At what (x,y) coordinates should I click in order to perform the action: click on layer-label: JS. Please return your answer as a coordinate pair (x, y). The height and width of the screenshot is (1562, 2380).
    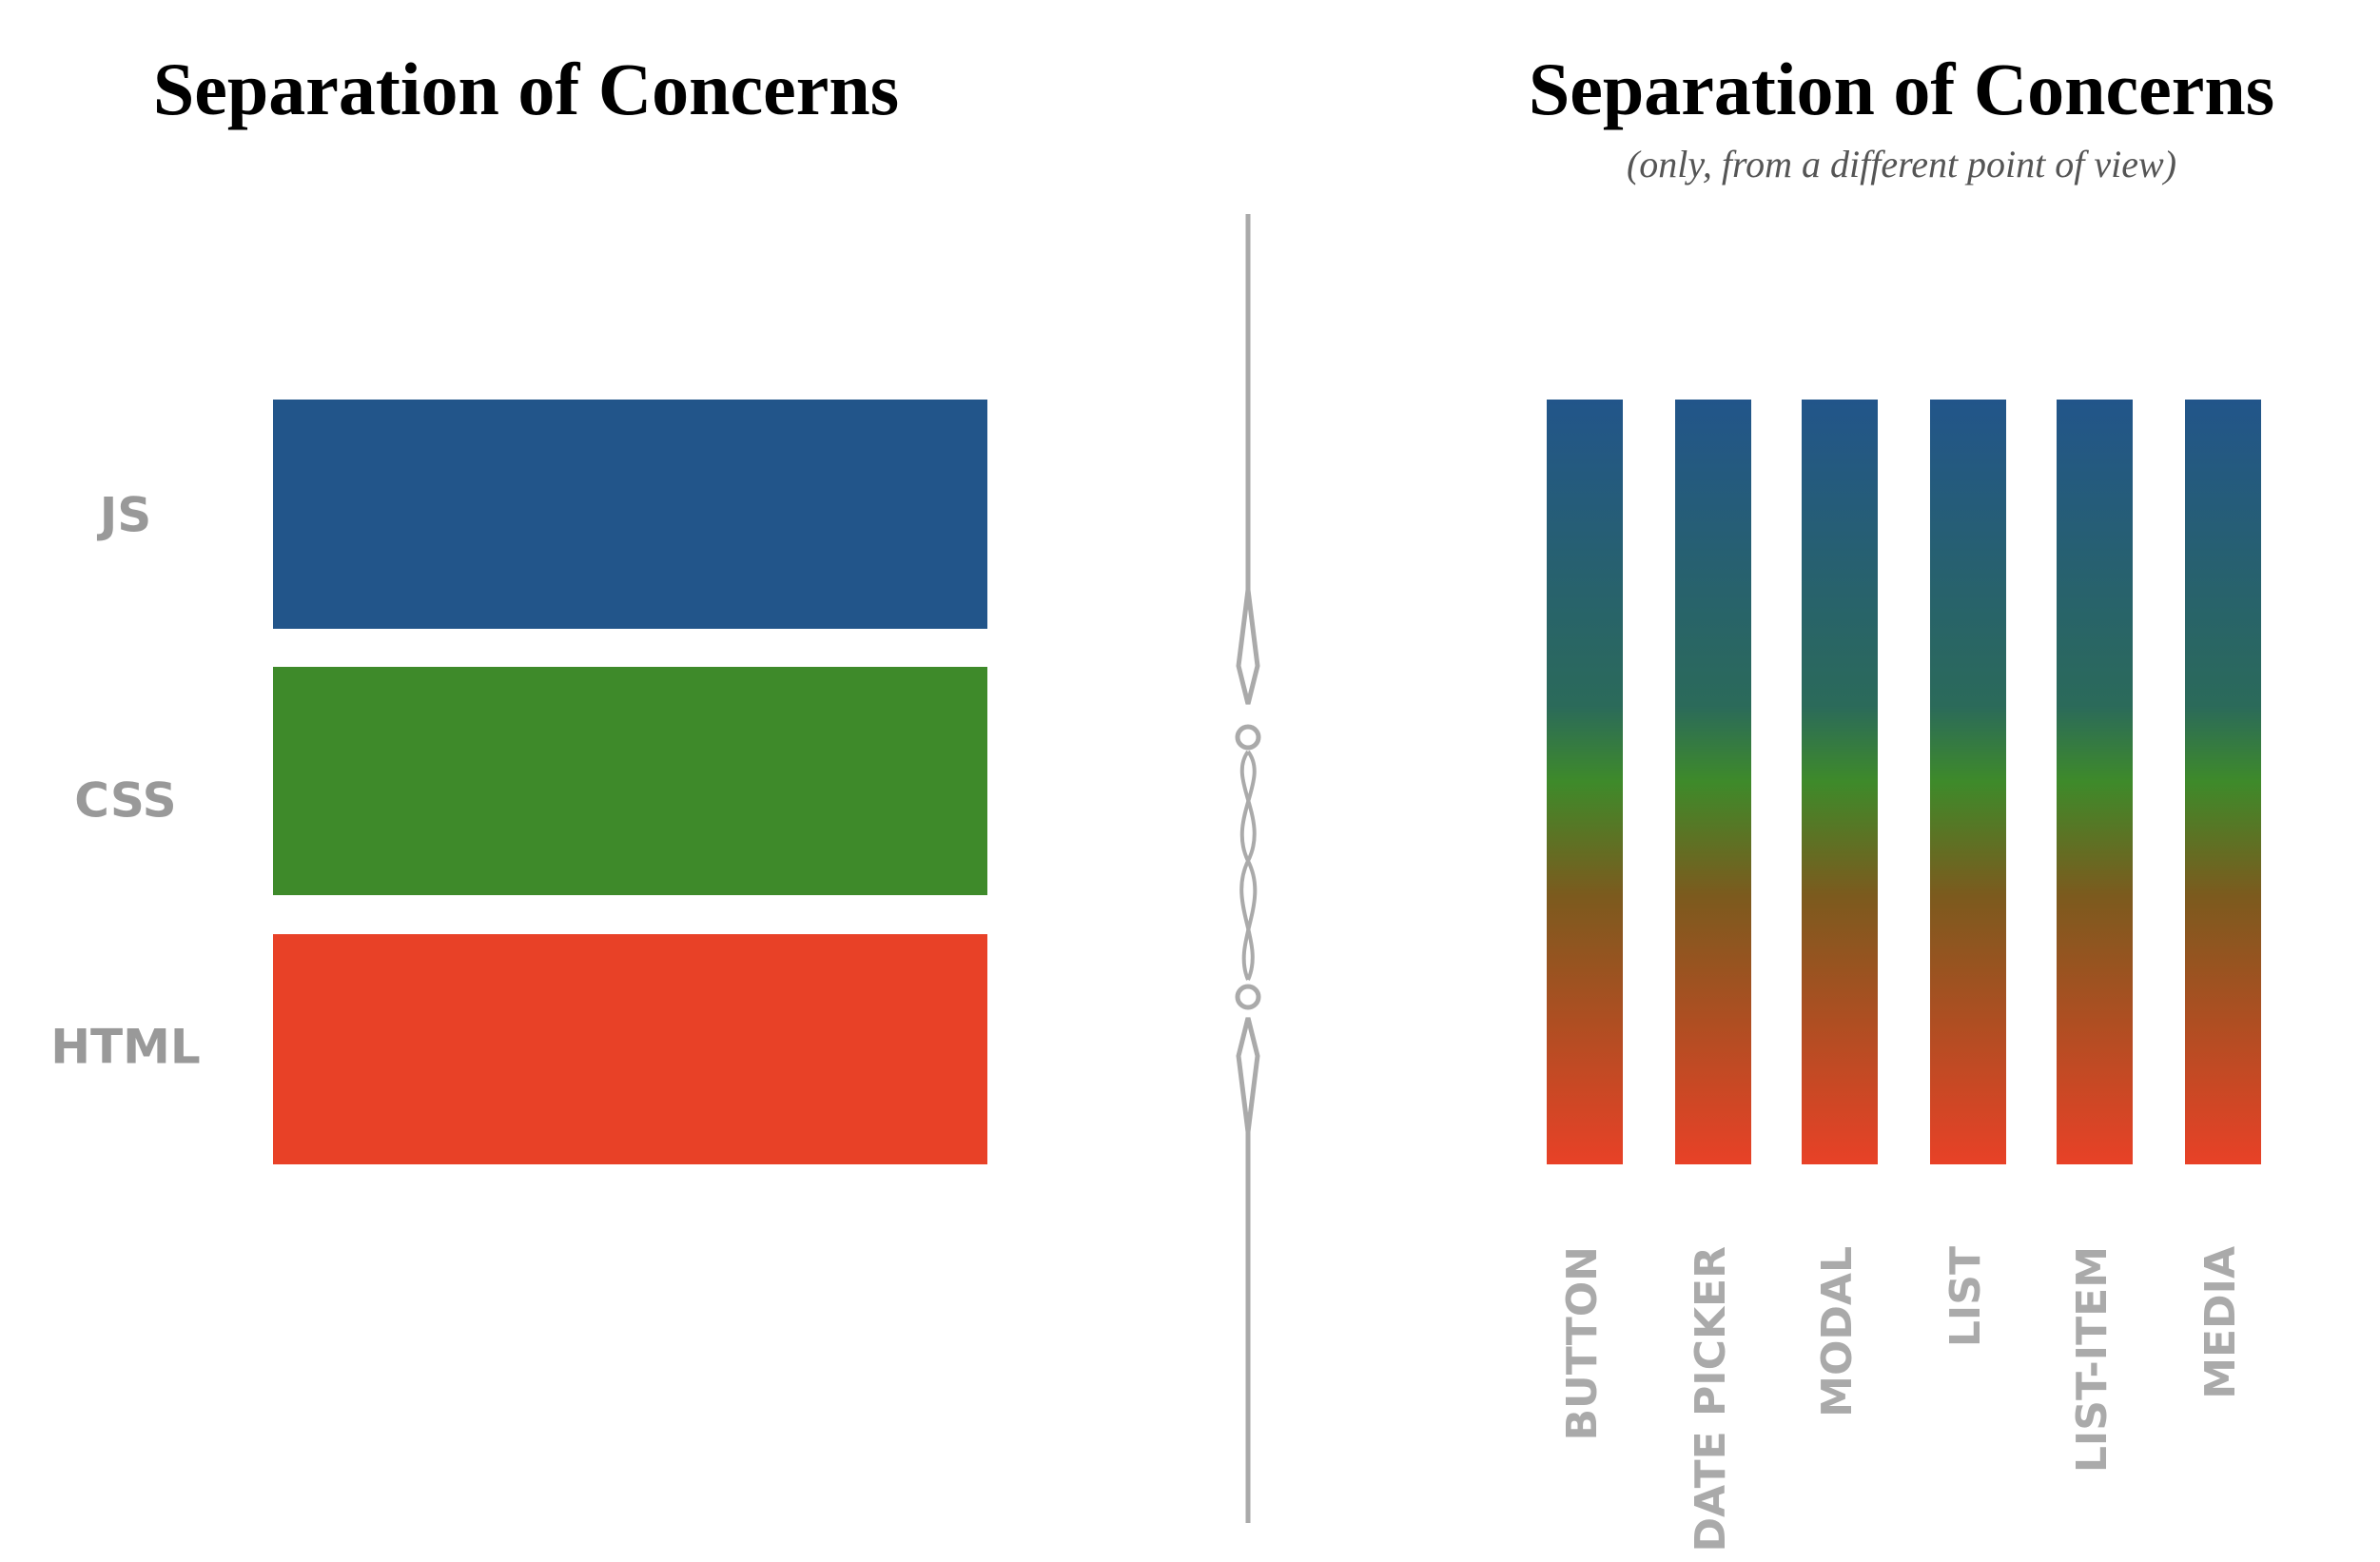
    Looking at the image, I should click on (124, 516).